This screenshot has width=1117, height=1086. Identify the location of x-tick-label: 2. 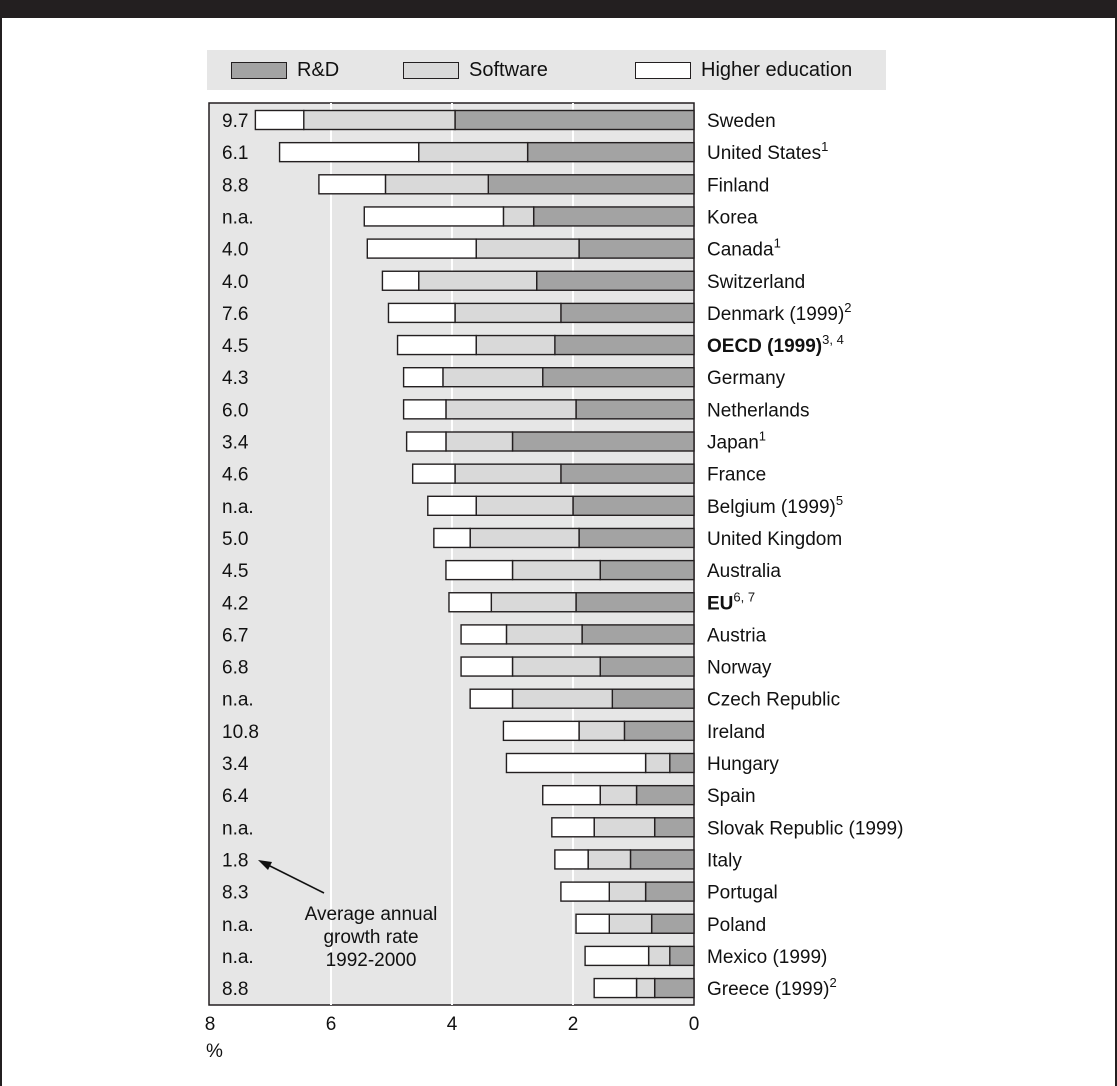
(573, 1024).